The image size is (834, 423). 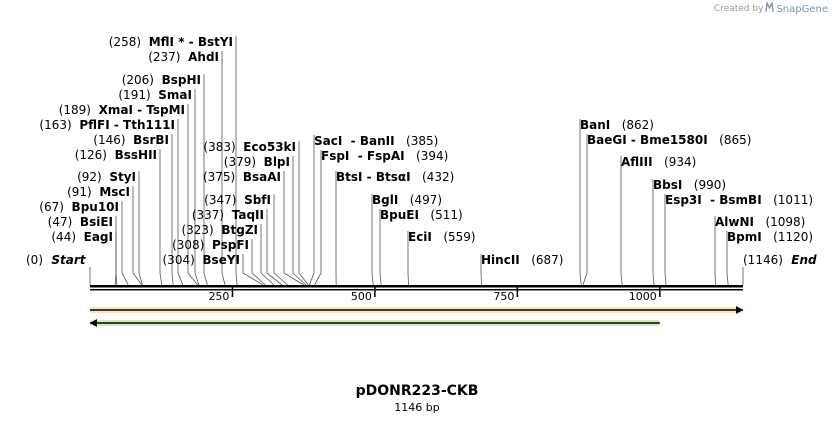 What do you see at coordinates (335, 156) in the screenshot?
I see `site-name-fspi: FspI` at bounding box center [335, 156].